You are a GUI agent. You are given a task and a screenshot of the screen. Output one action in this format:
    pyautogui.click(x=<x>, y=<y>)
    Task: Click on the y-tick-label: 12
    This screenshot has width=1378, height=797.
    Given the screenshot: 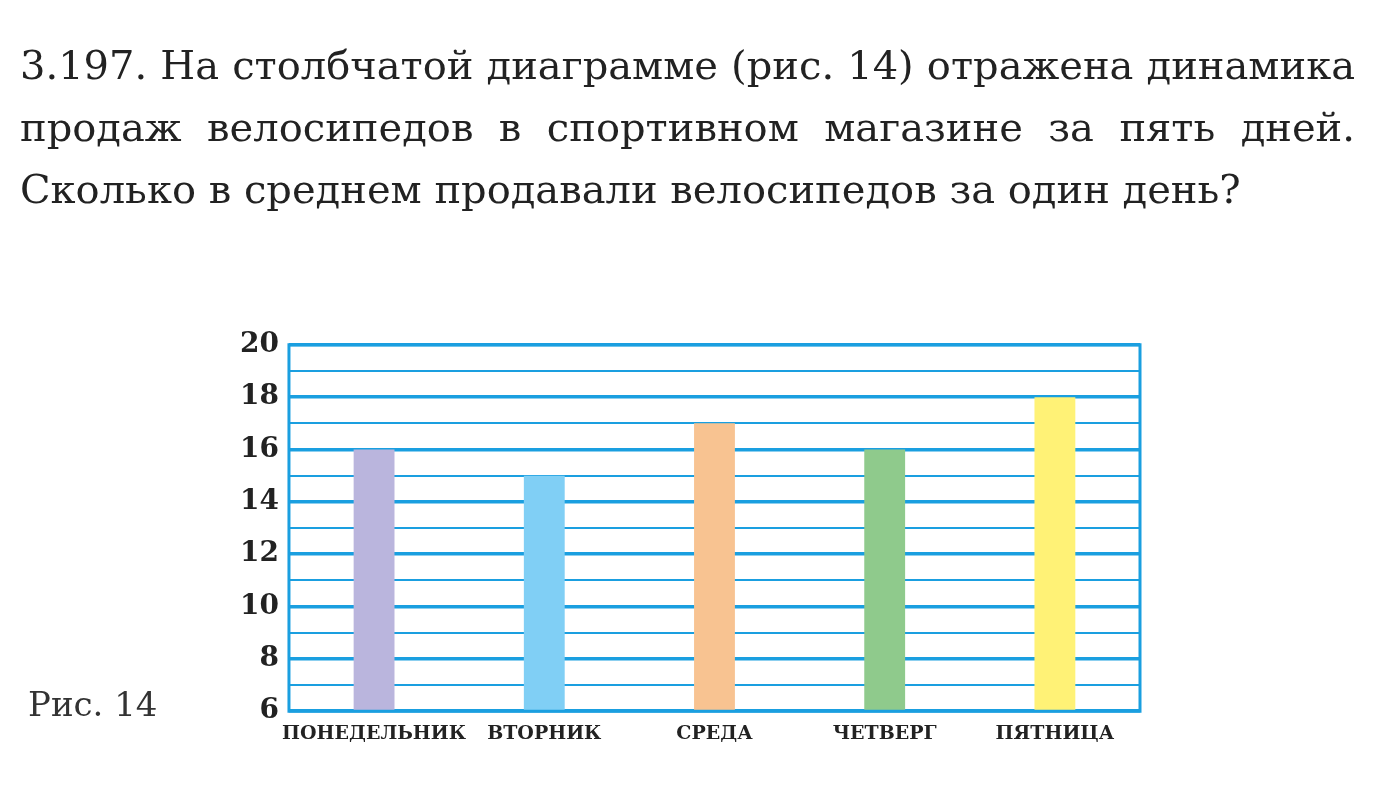 What is the action you would take?
    pyautogui.click(x=259, y=552)
    